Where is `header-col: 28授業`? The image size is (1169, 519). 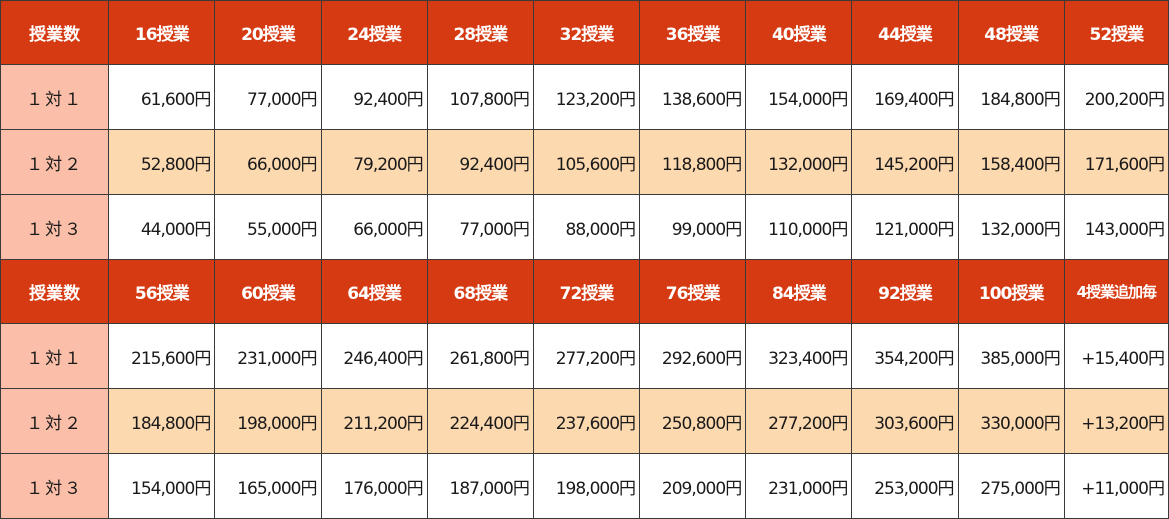
header-col: 28授業 is located at coordinates (480, 32).